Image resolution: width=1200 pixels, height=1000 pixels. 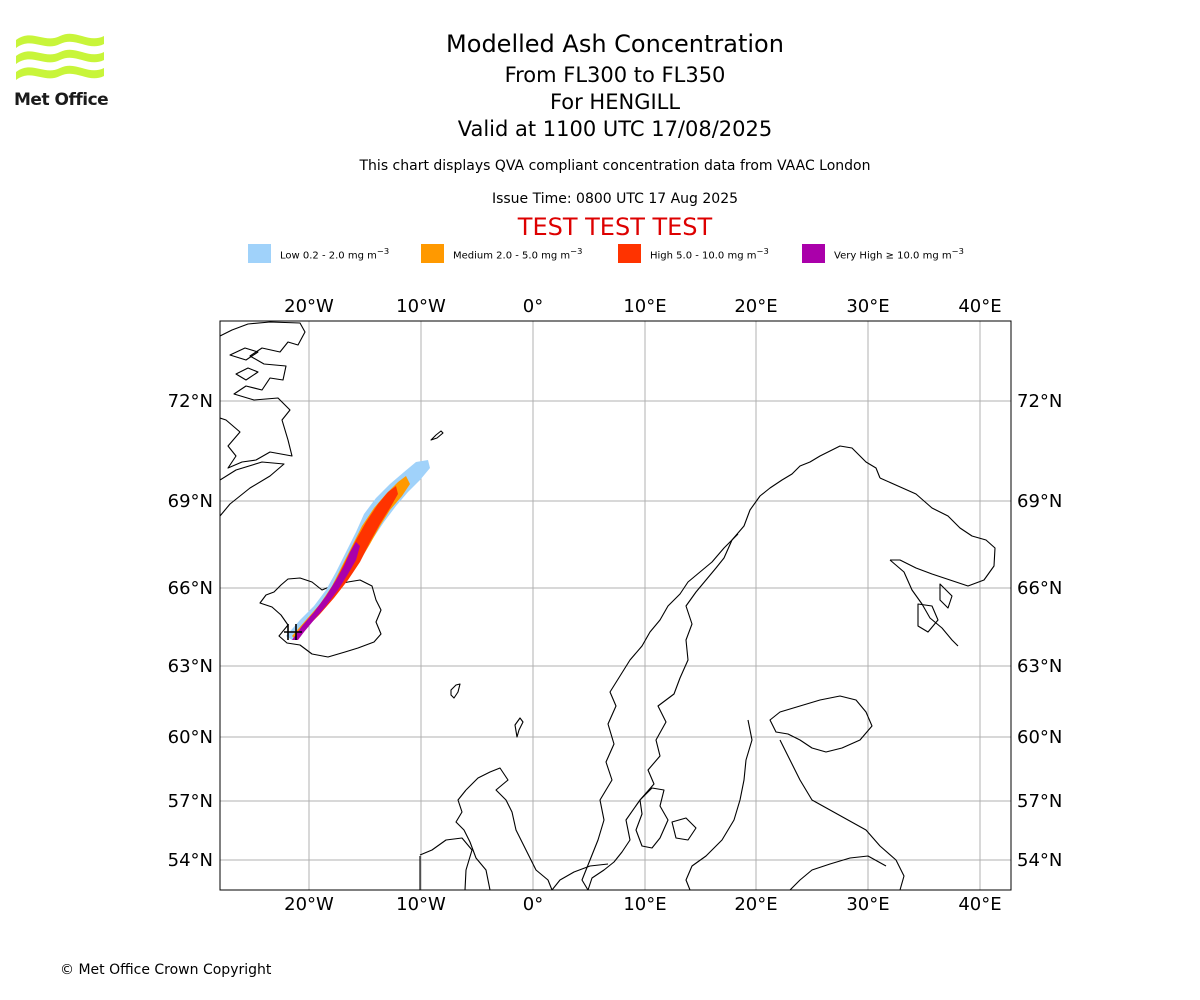 I want to click on lat-label-left: 60°N, so click(x=190, y=737).